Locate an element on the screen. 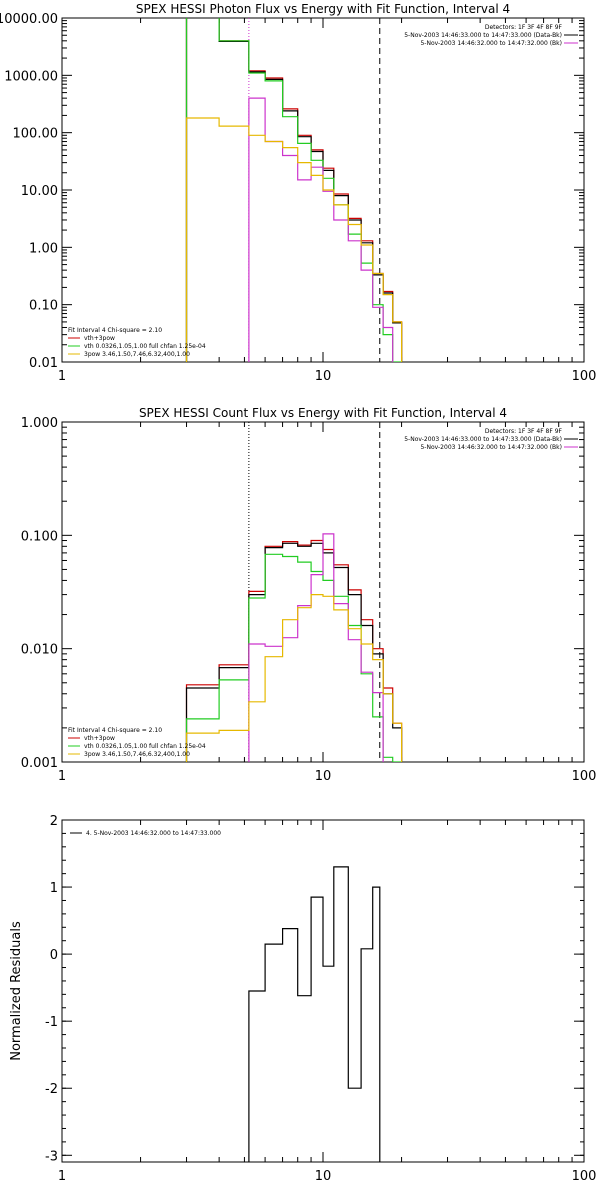 This screenshot has width=600, height=1200. y-tick-label: 0.010 is located at coordinates (39, 650).